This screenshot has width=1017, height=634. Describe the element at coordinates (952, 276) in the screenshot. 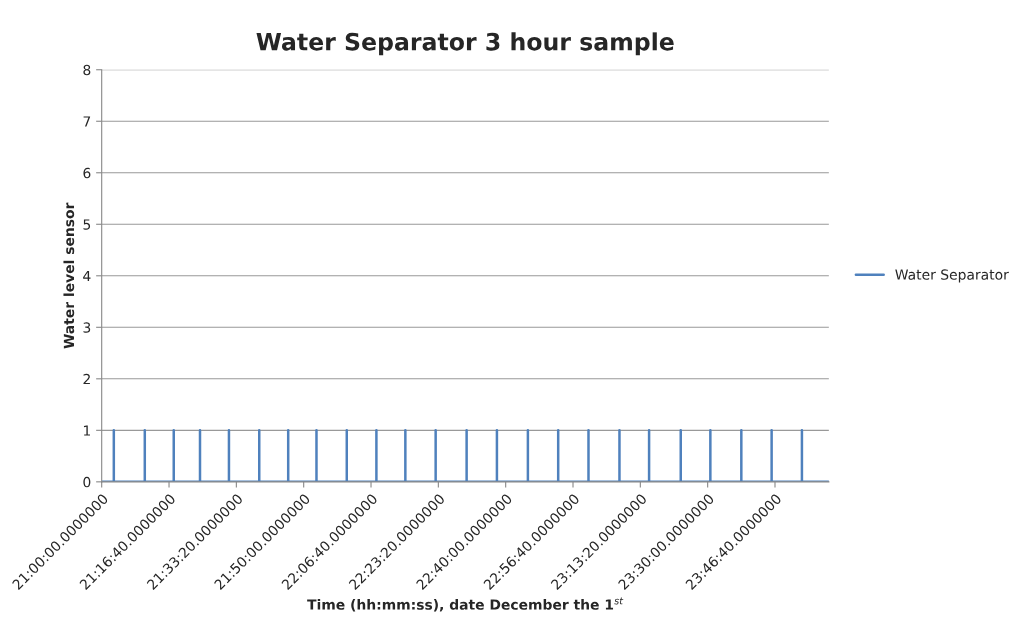

I see `legend-label: Water Separator` at that location.